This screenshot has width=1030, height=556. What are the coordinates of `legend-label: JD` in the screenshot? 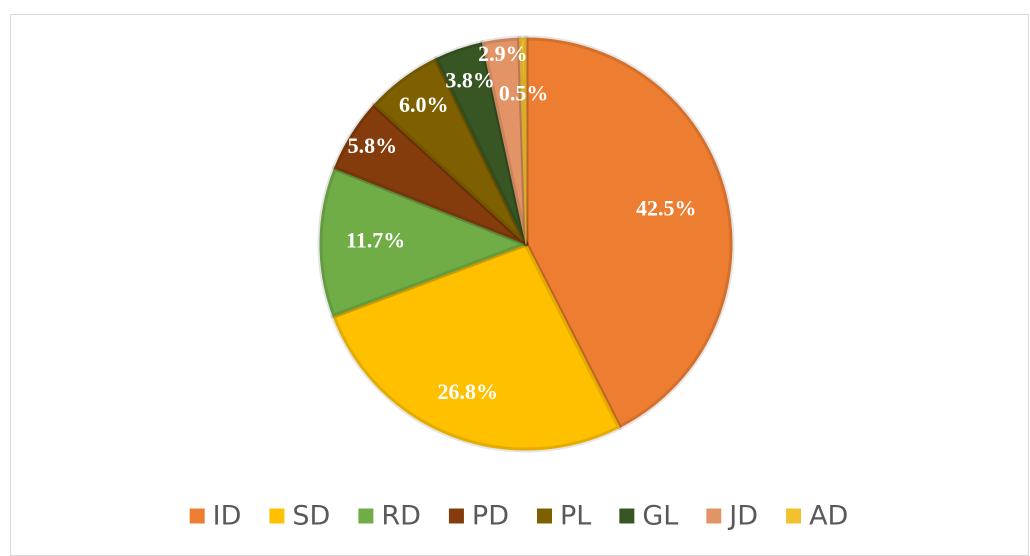 It's located at (742, 516).